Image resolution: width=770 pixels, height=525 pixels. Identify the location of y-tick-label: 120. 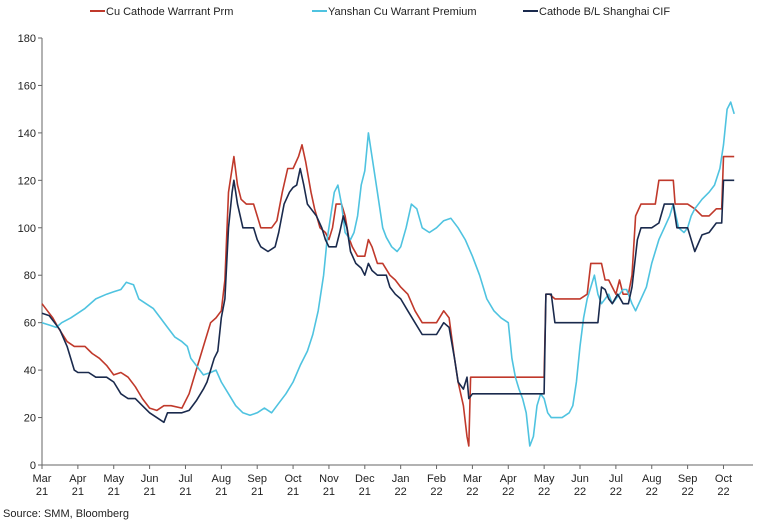
(27, 181).